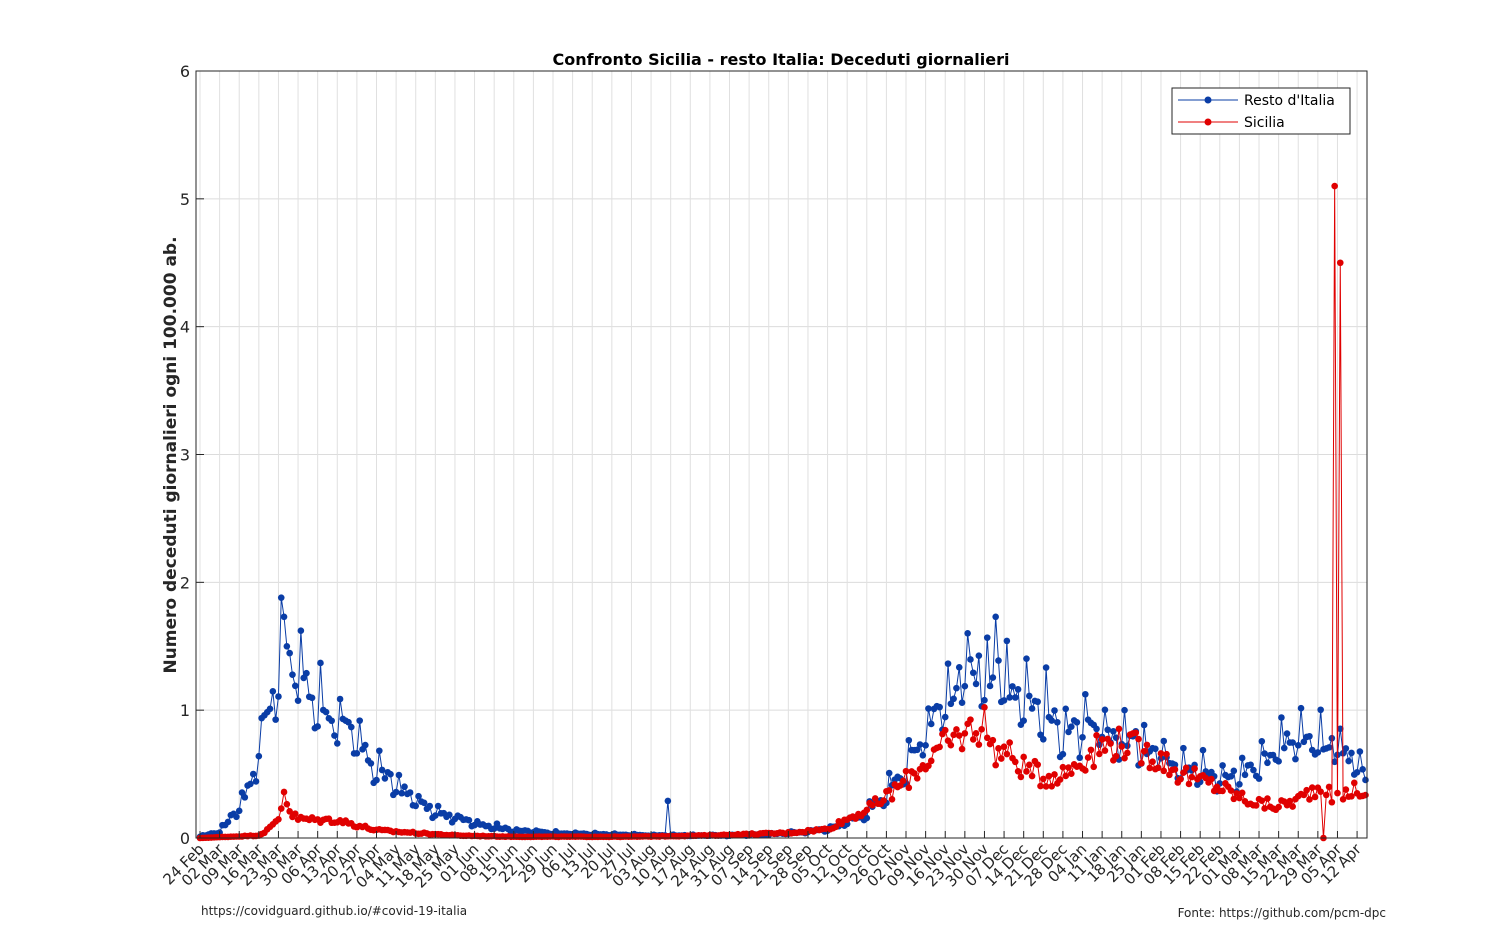 The image size is (1511, 942). Describe the element at coordinates (185, 838) in the screenshot. I see `y-tick-label: 0` at that location.